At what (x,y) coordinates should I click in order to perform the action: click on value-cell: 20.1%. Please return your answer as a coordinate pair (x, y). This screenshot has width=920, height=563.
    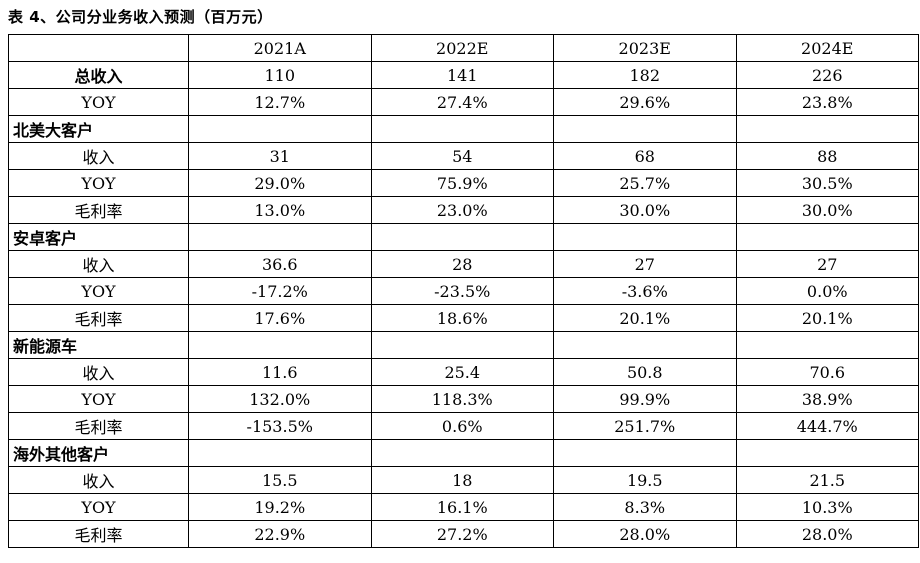
    Looking at the image, I should click on (645, 318).